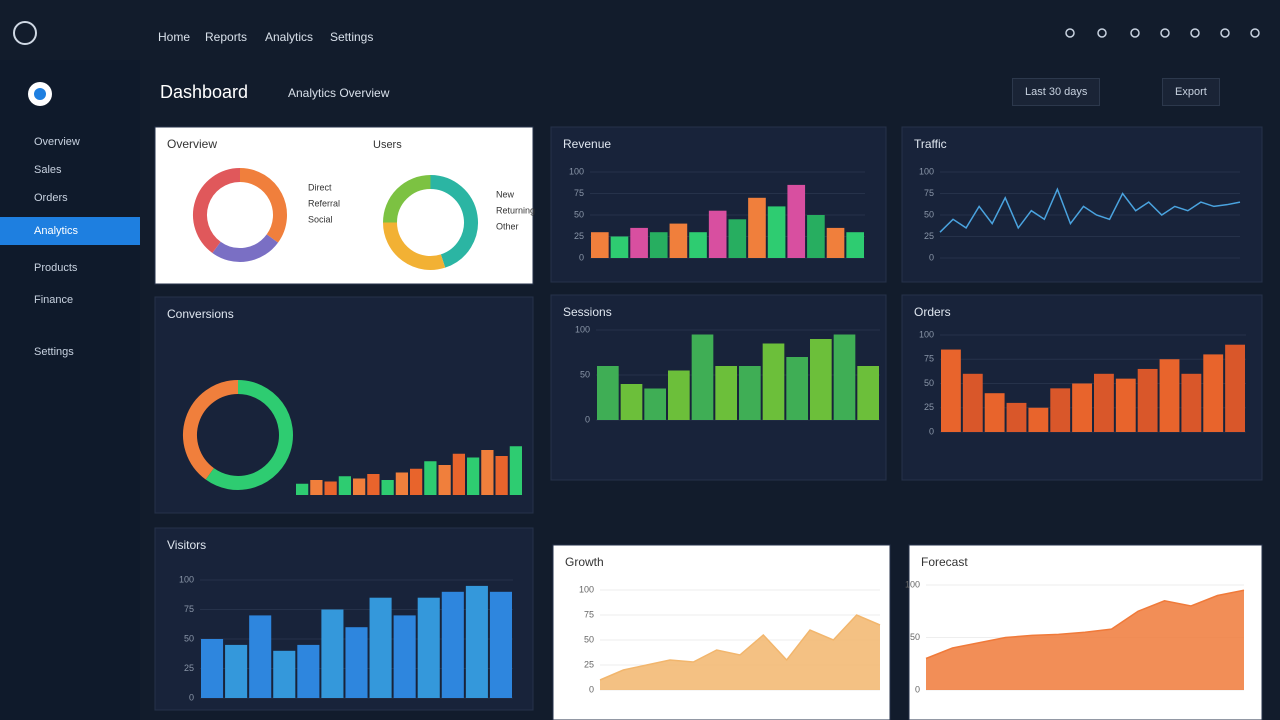  What do you see at coordinates (289, 37) in the screenshot?
I see `nav-link: Analytics` at bounding box center [289, 37].